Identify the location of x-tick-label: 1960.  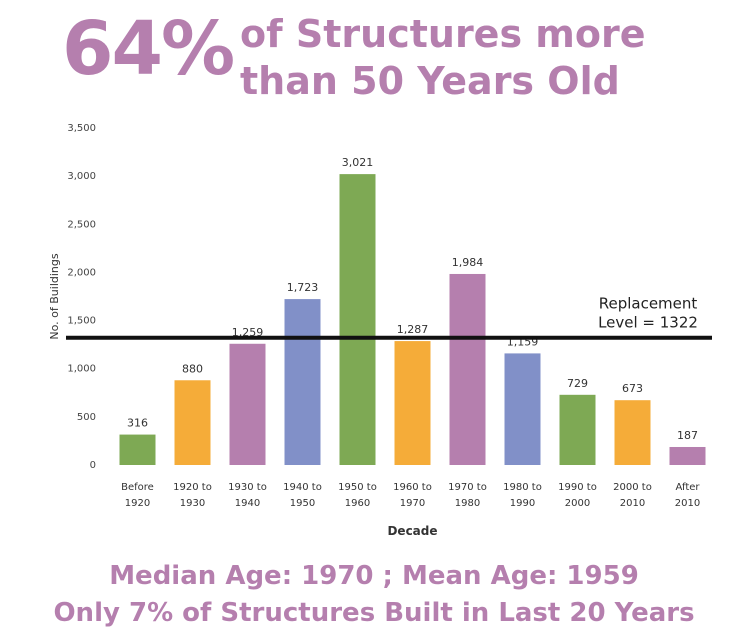
(357, 503).